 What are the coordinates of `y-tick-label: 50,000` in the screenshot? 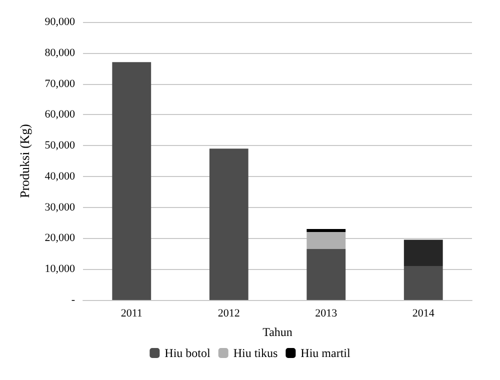 It's located at (60, 146).